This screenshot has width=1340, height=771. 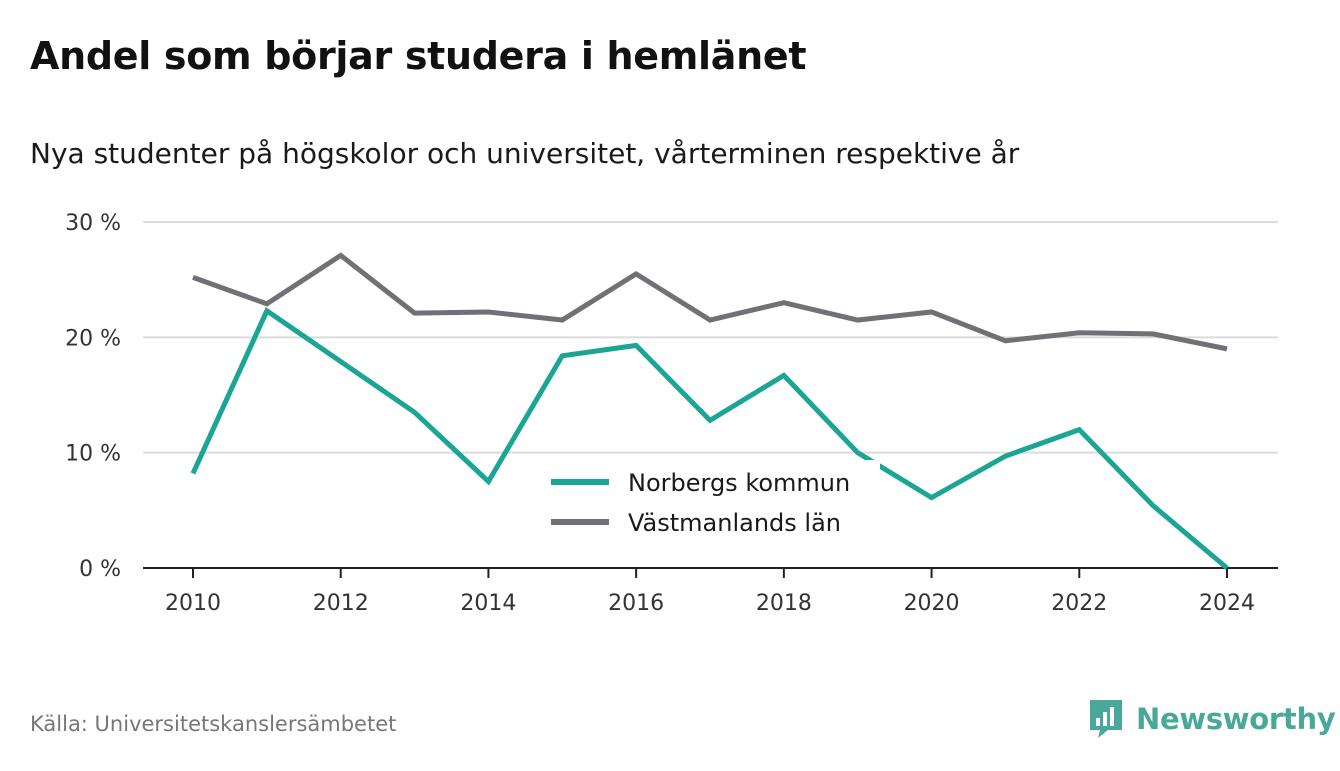 I want to click on x-tick-label: 2014, so click(x=488, y=603).